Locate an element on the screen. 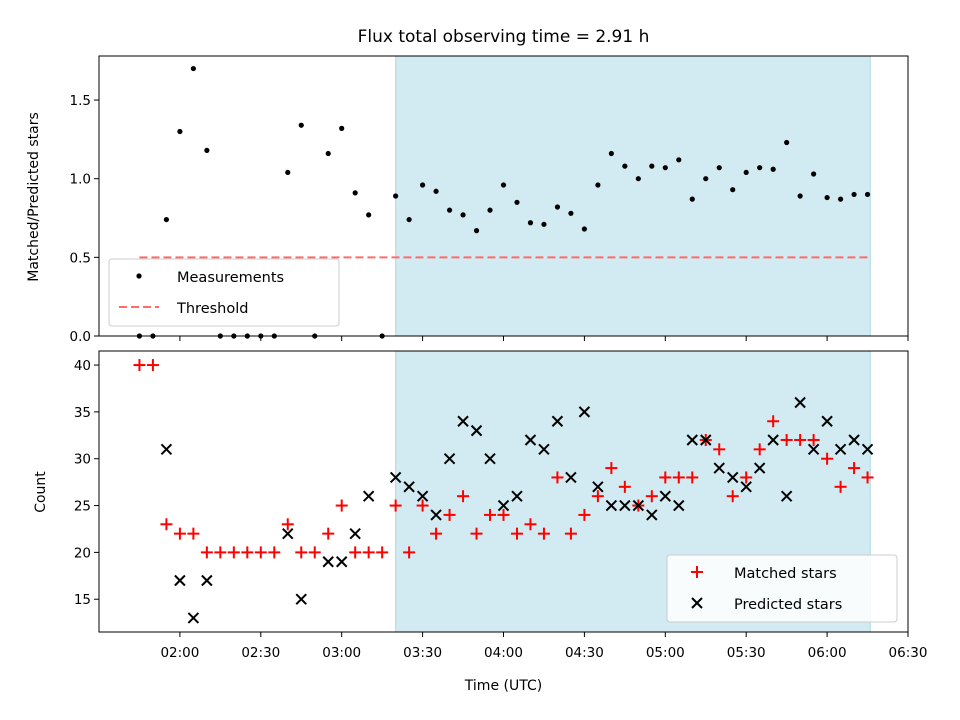  top-y-tick-label: 0.5 is located at coordinates (80, 258).